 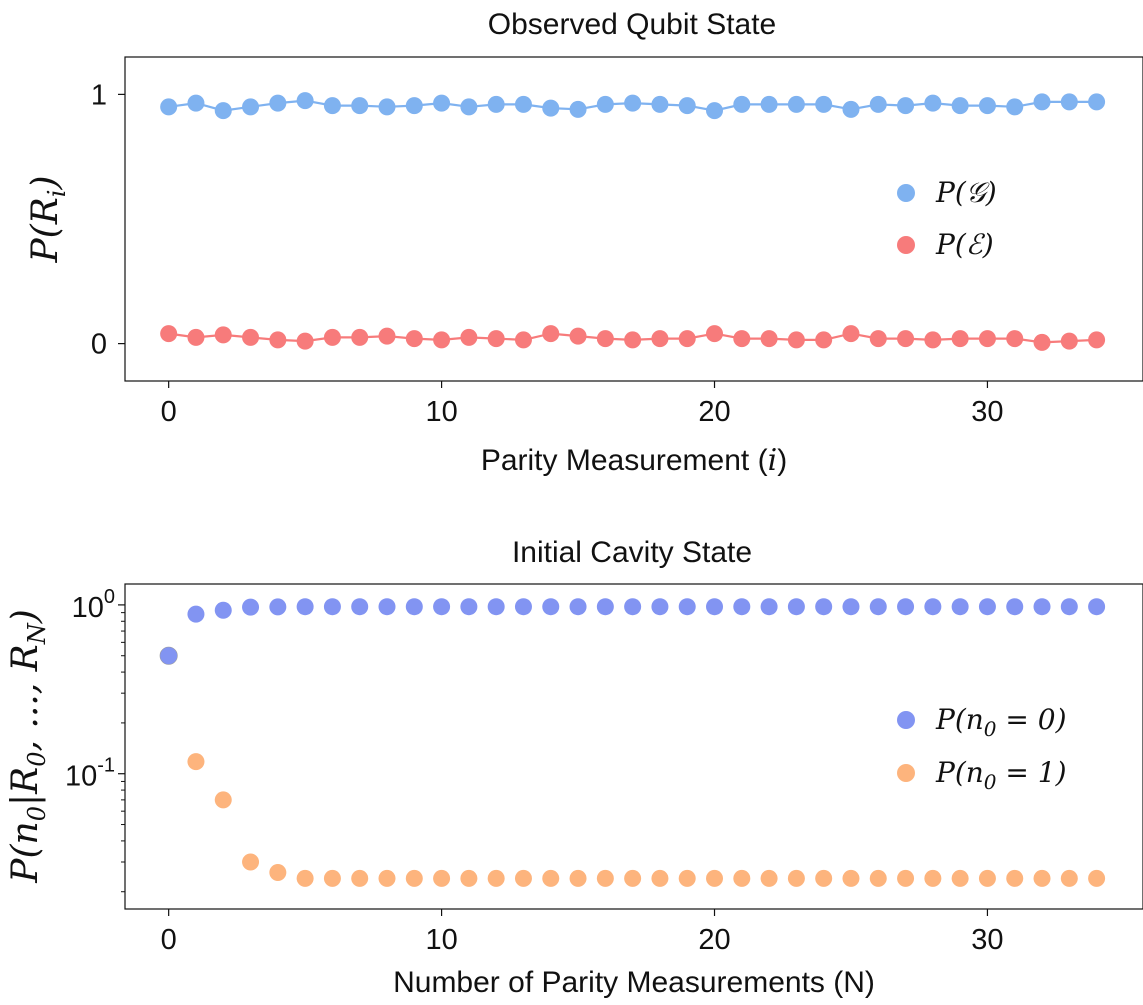 What do you see at coordinates (906, 193) in the screenshot?
I see `legend-marker-g` at bounding box center [906, 193].